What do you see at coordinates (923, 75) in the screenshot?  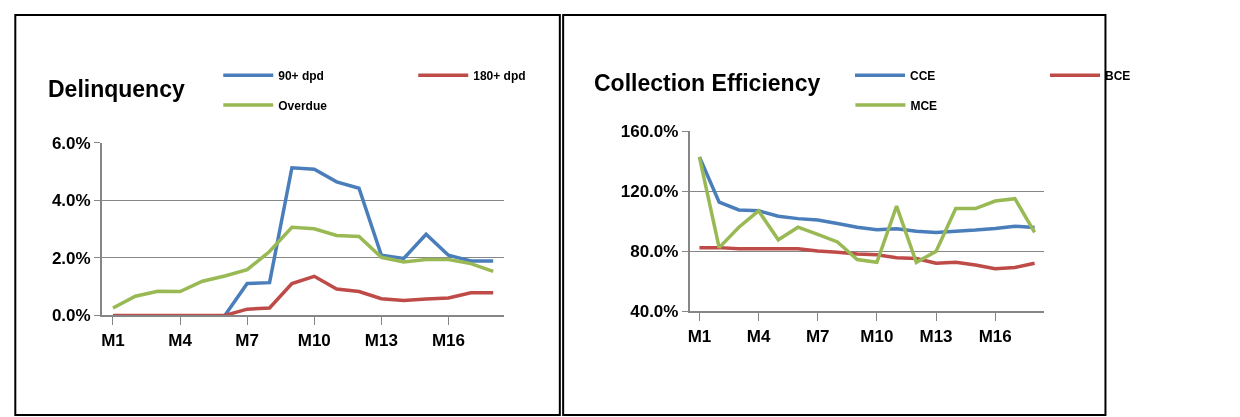 I see `legend-label: CCE` at bounding box center [923, 75].